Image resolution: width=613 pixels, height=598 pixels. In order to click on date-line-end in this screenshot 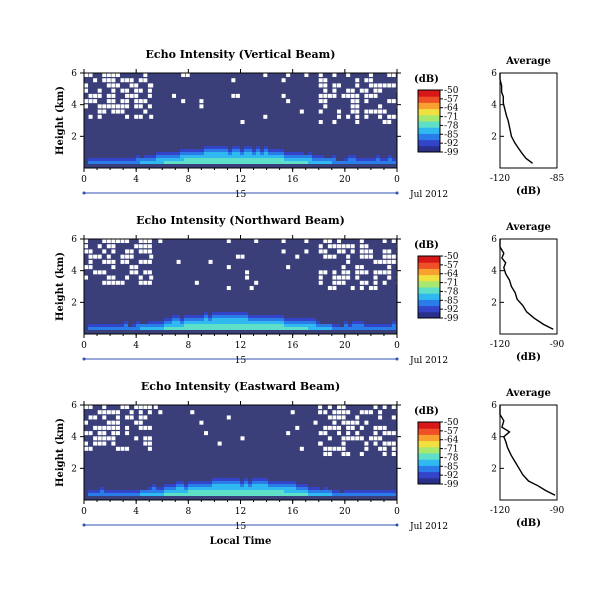, I will do `click(397, 193)`.